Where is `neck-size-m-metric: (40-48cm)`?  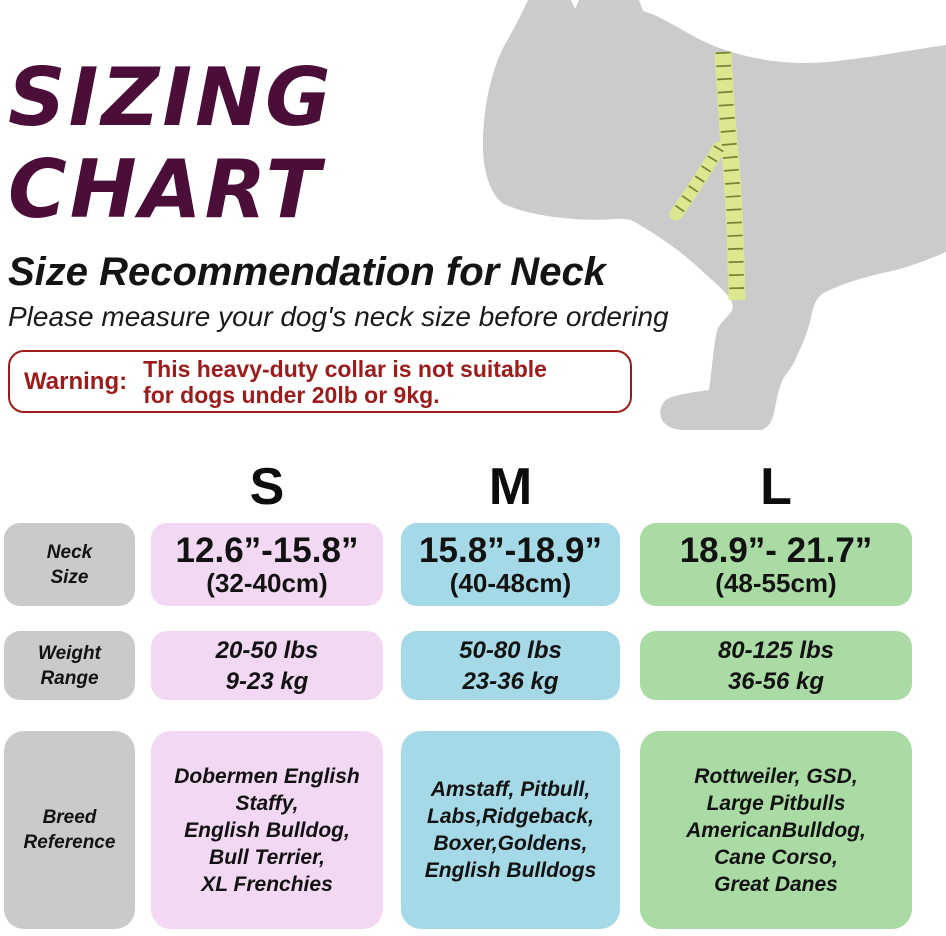 neck-size-m-metric: (40-48cm) is located at coordinates (510, 583).